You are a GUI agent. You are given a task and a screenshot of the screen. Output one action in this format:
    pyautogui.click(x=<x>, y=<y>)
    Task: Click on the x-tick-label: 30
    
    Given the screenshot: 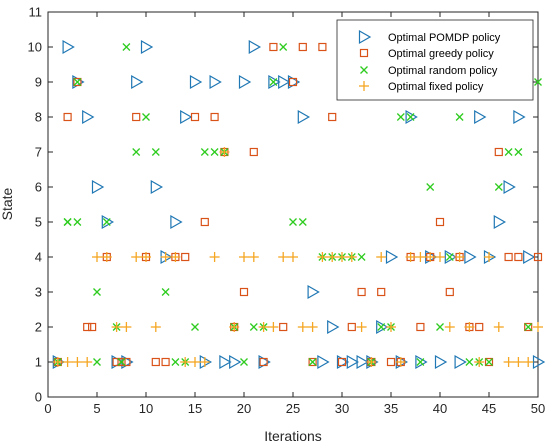 What is the action you would take?
    pyautogui.click(x=342, y=408)
    